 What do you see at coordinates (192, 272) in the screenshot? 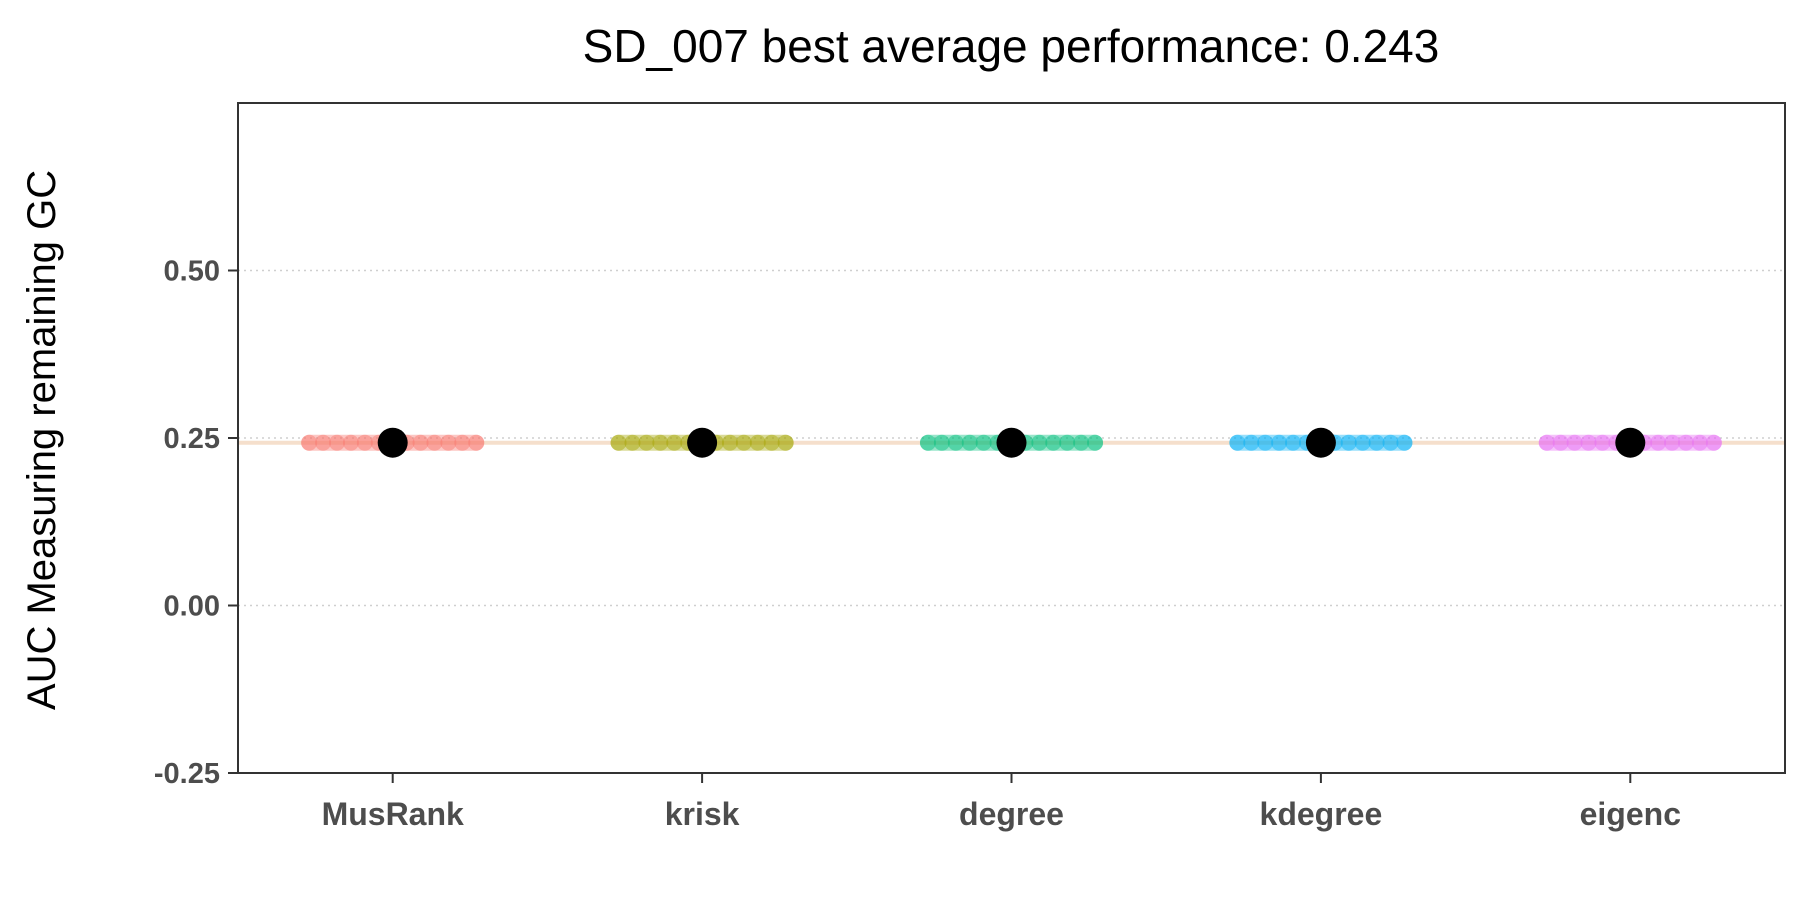
I see `y-tick-label: 0.50` at bounding box center [192, 272].